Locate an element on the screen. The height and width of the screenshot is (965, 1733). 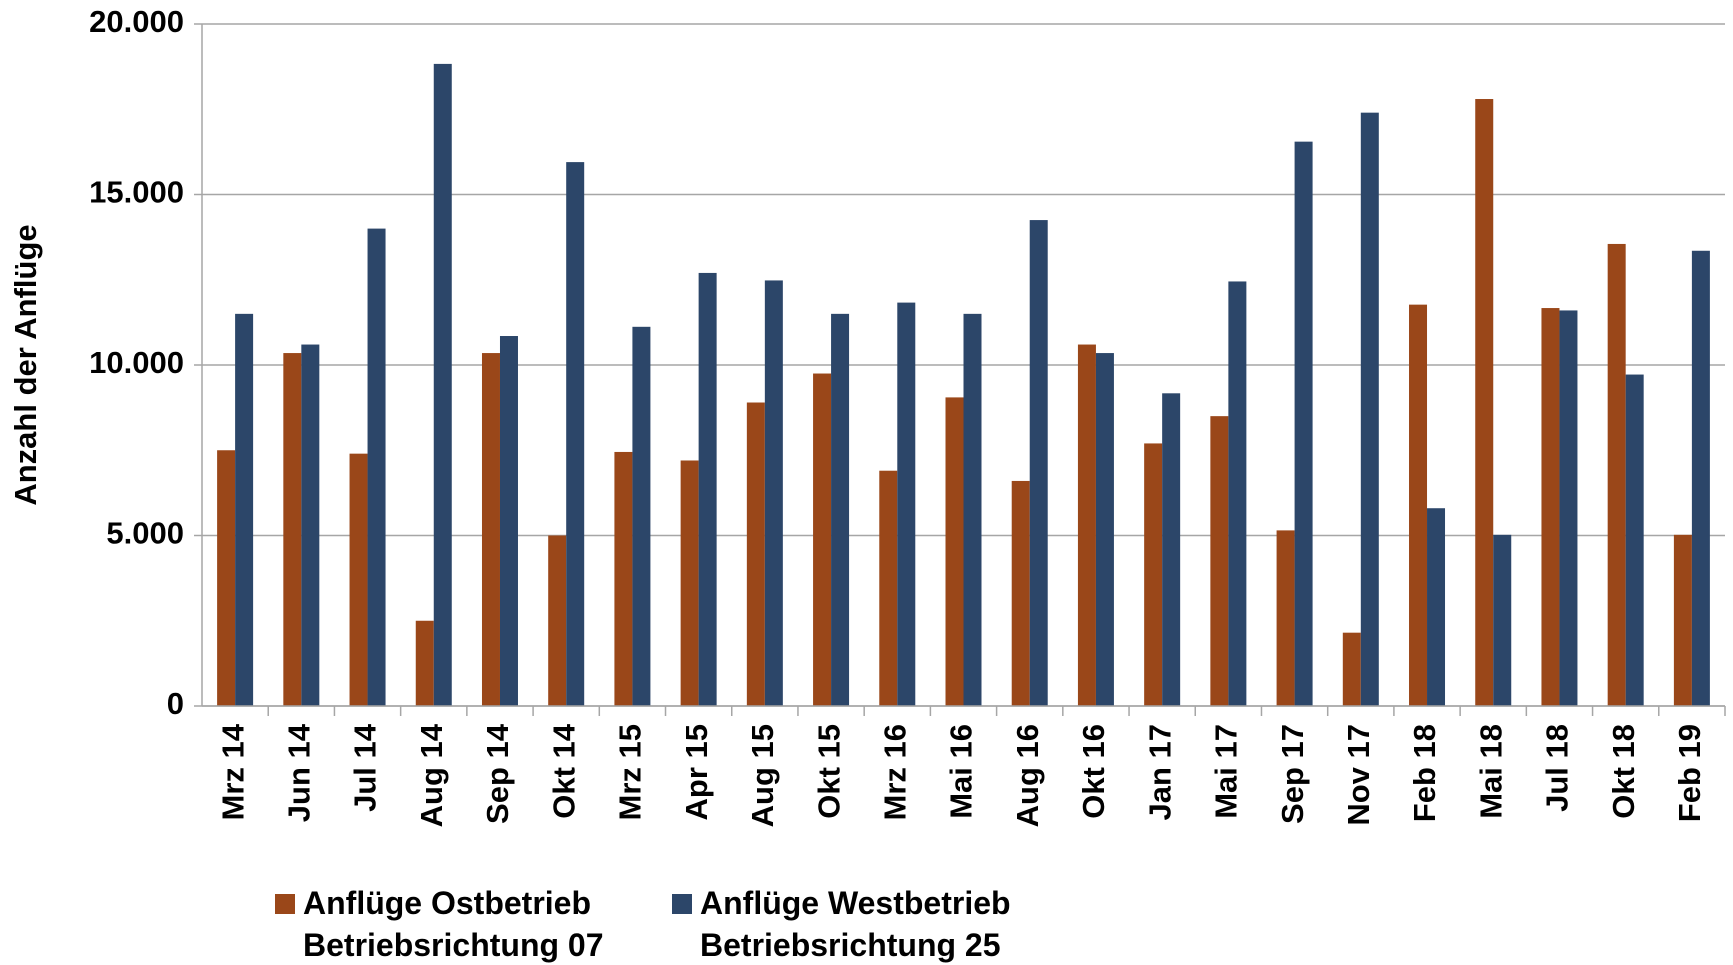
x-tick-label: Nov 17 is located at coordinates (1358, 775).